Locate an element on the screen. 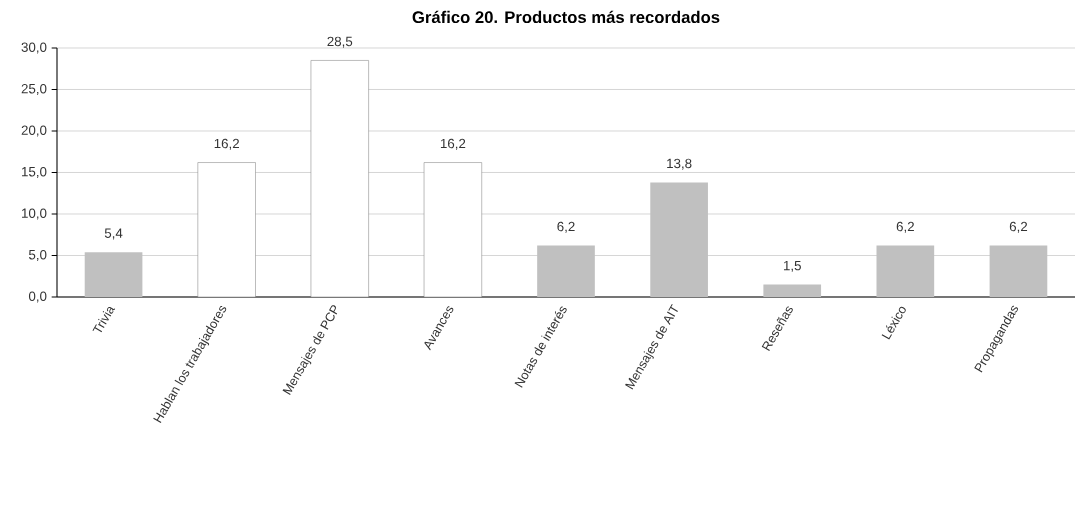 This screenshot has height=518, width=1082. data-label: 28,5 is located at coordinates (340, 42).